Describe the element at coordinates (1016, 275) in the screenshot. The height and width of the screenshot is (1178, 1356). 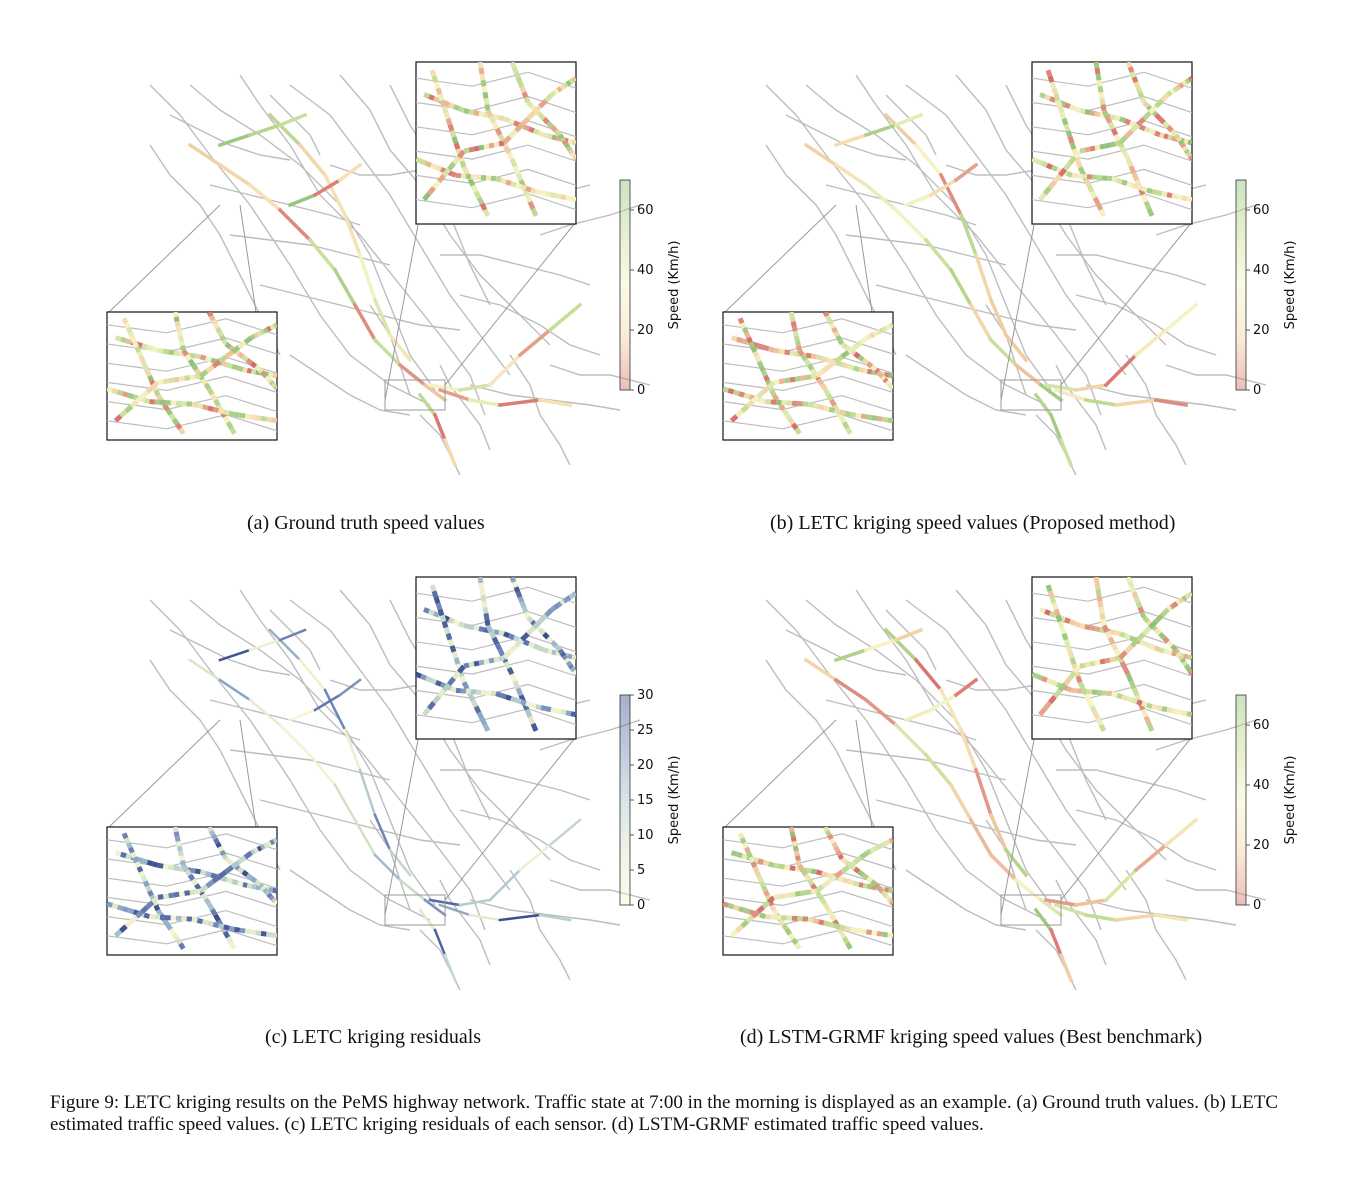
I see `map-base` at that location.